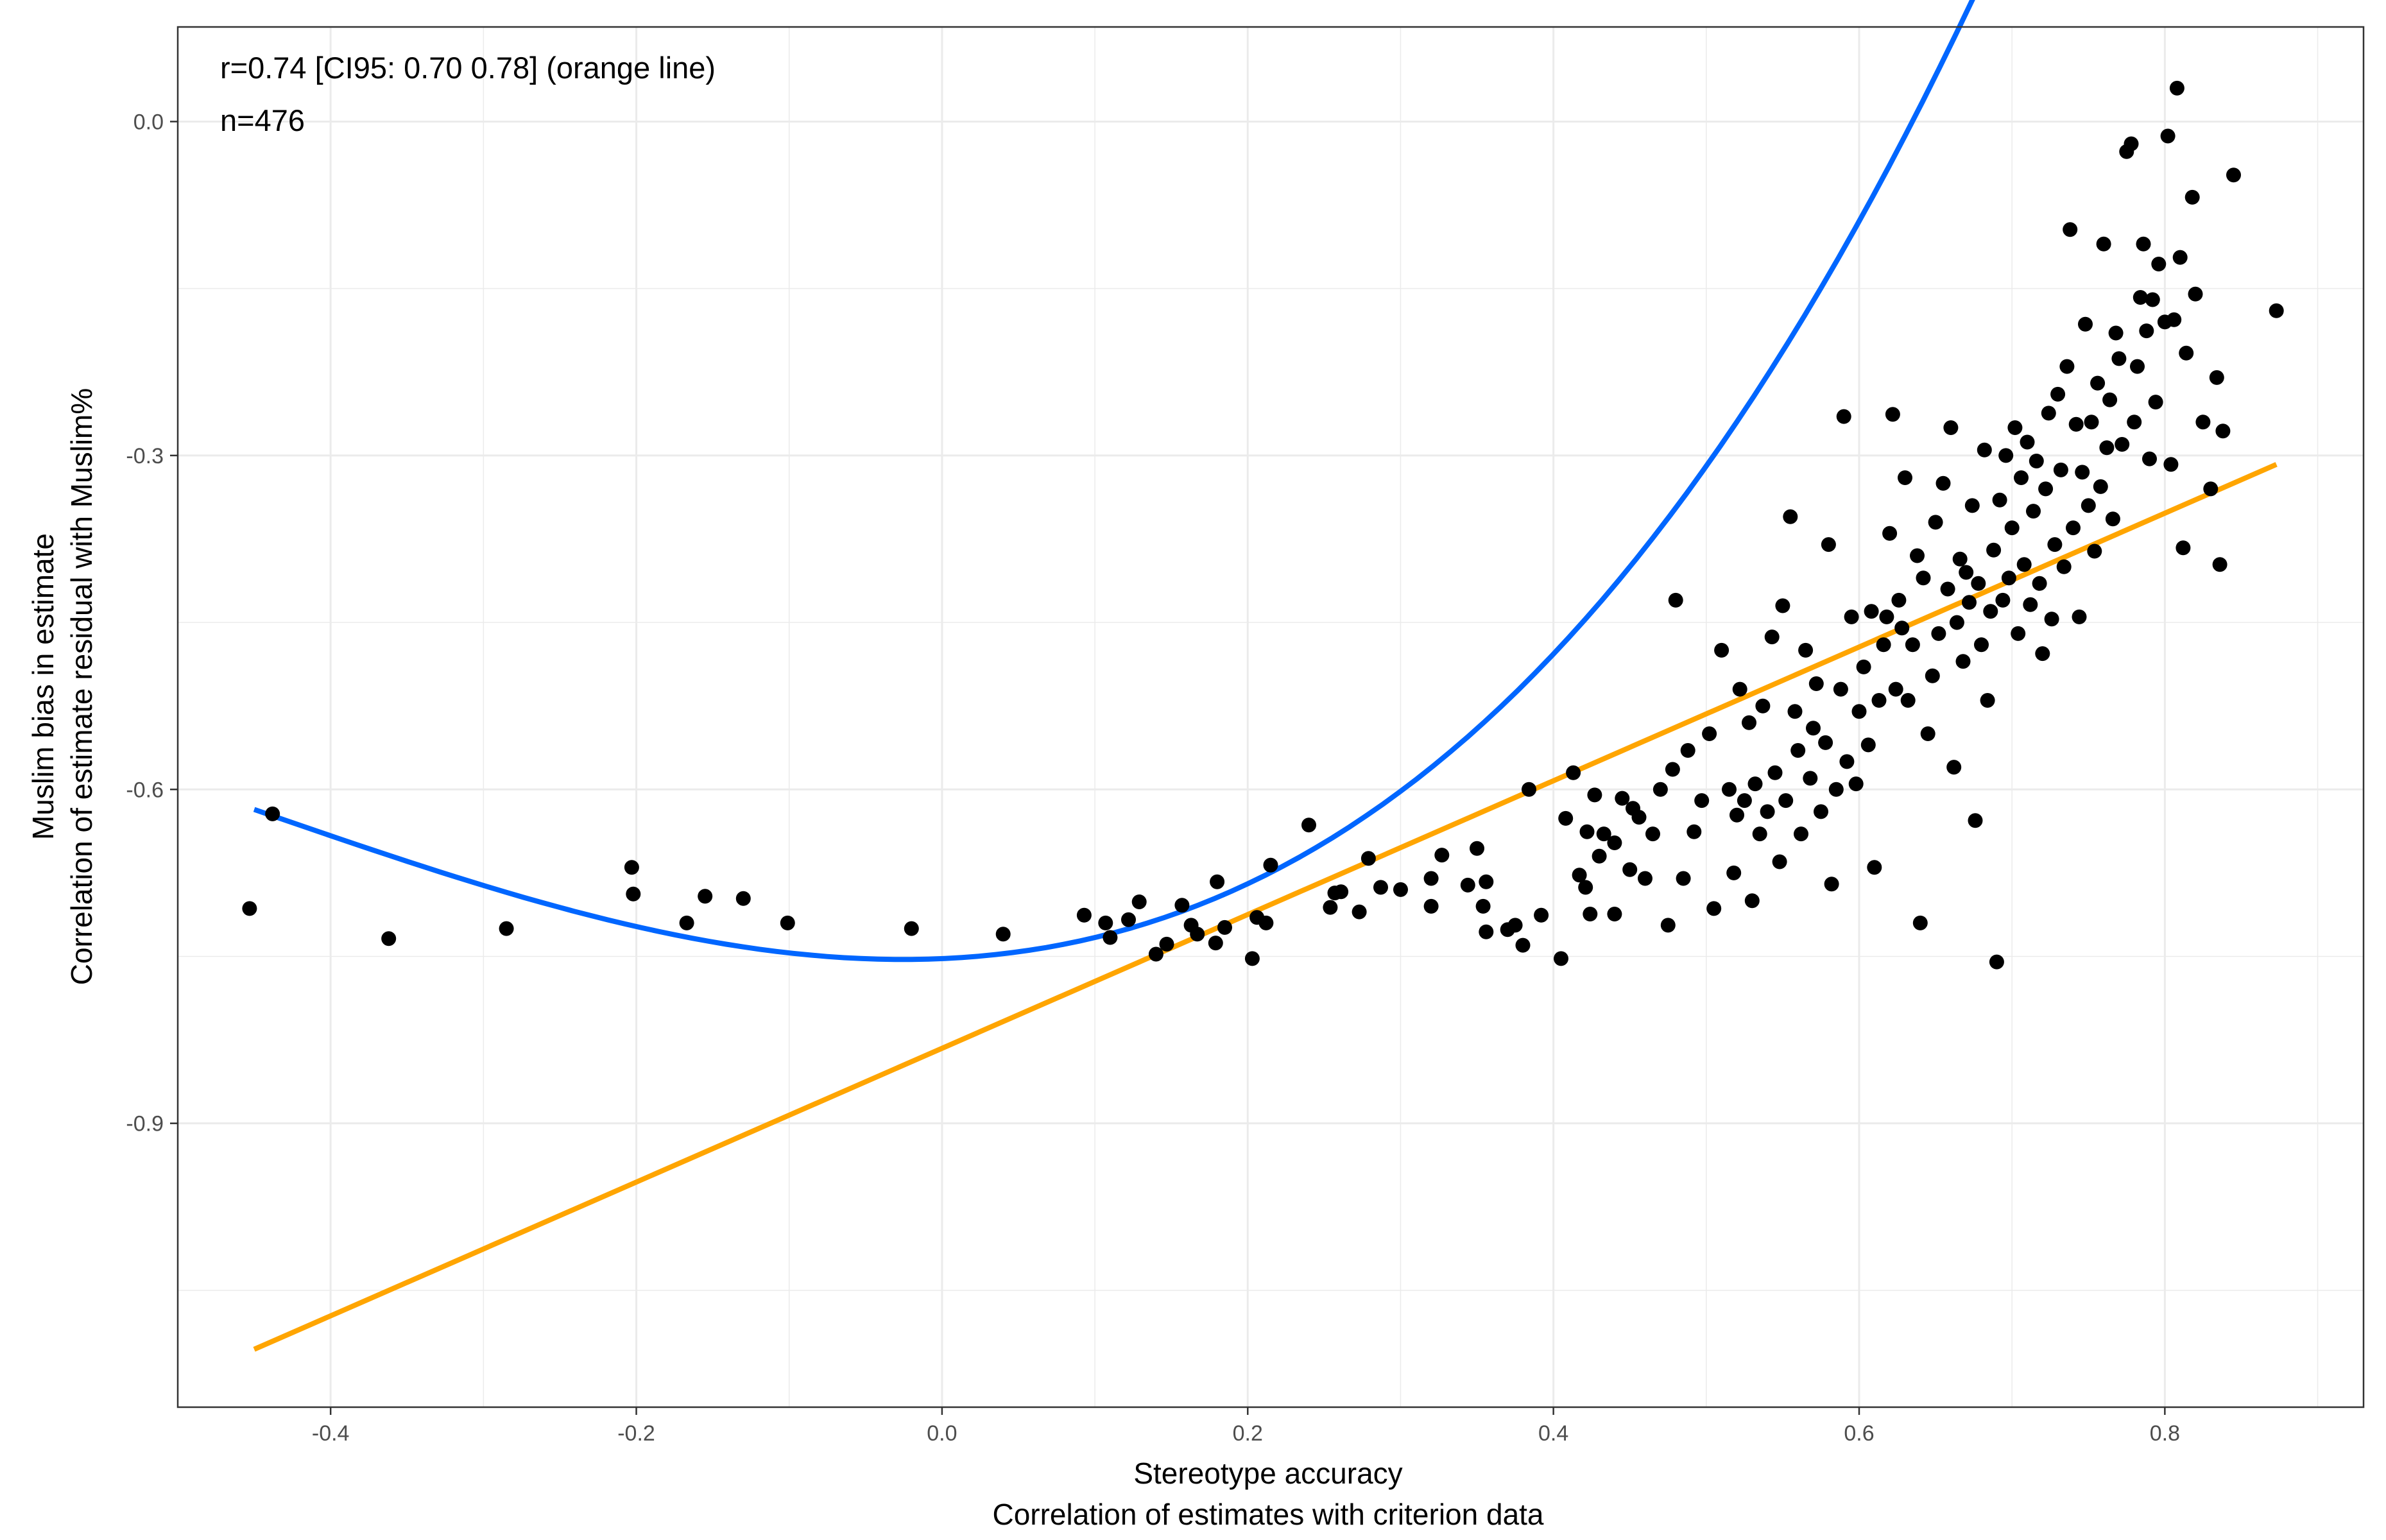  Describe the element at coordinates (1267, 1474) in the screenshot. I see `x-axis-title: Stereotype accuracy` at that location.